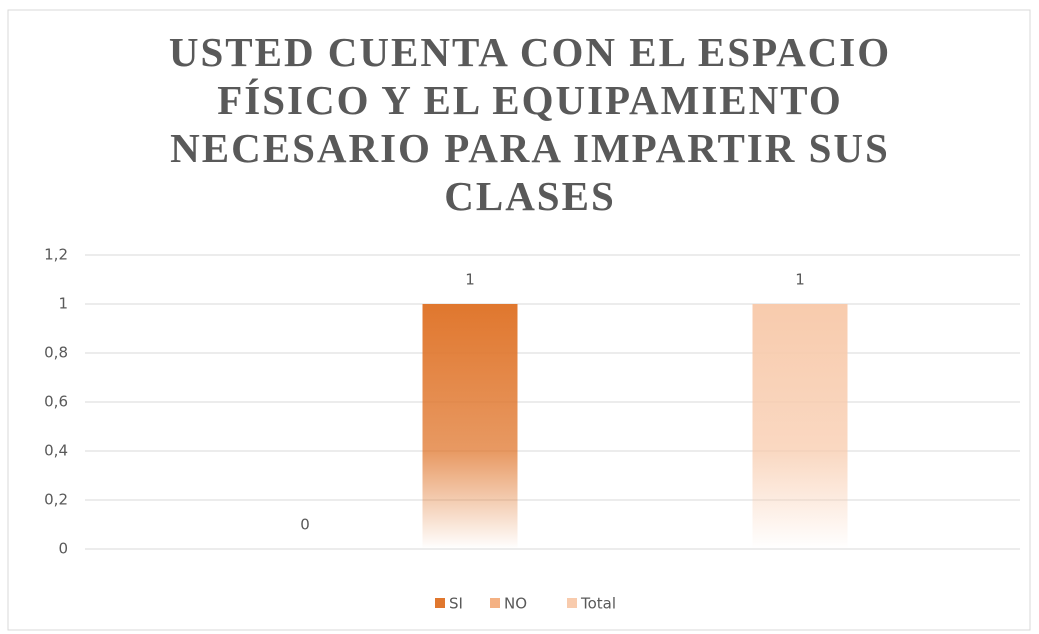 This screenshot has width=1039, height=634. I want to click on legend-label: NO, so click(515, 604).